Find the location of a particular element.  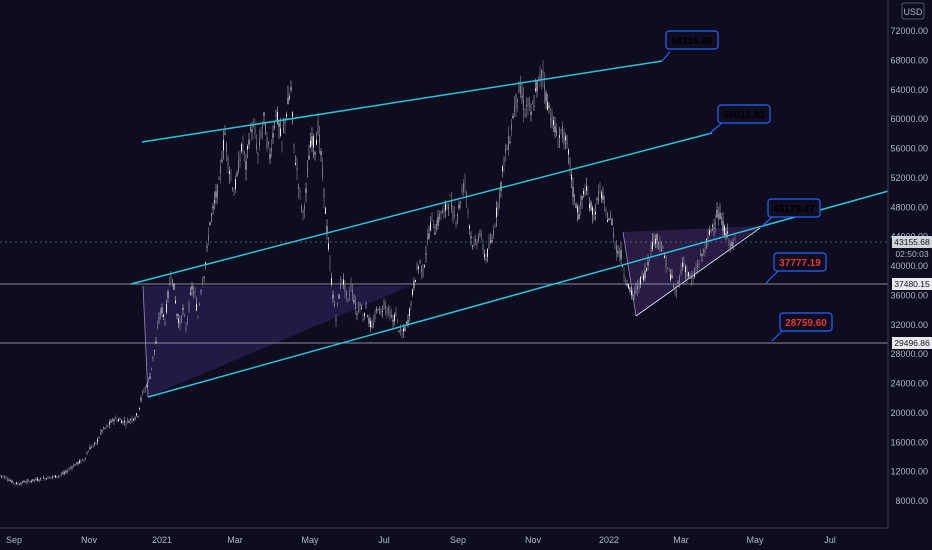

currency-badge is located at coordinates (913, 11).